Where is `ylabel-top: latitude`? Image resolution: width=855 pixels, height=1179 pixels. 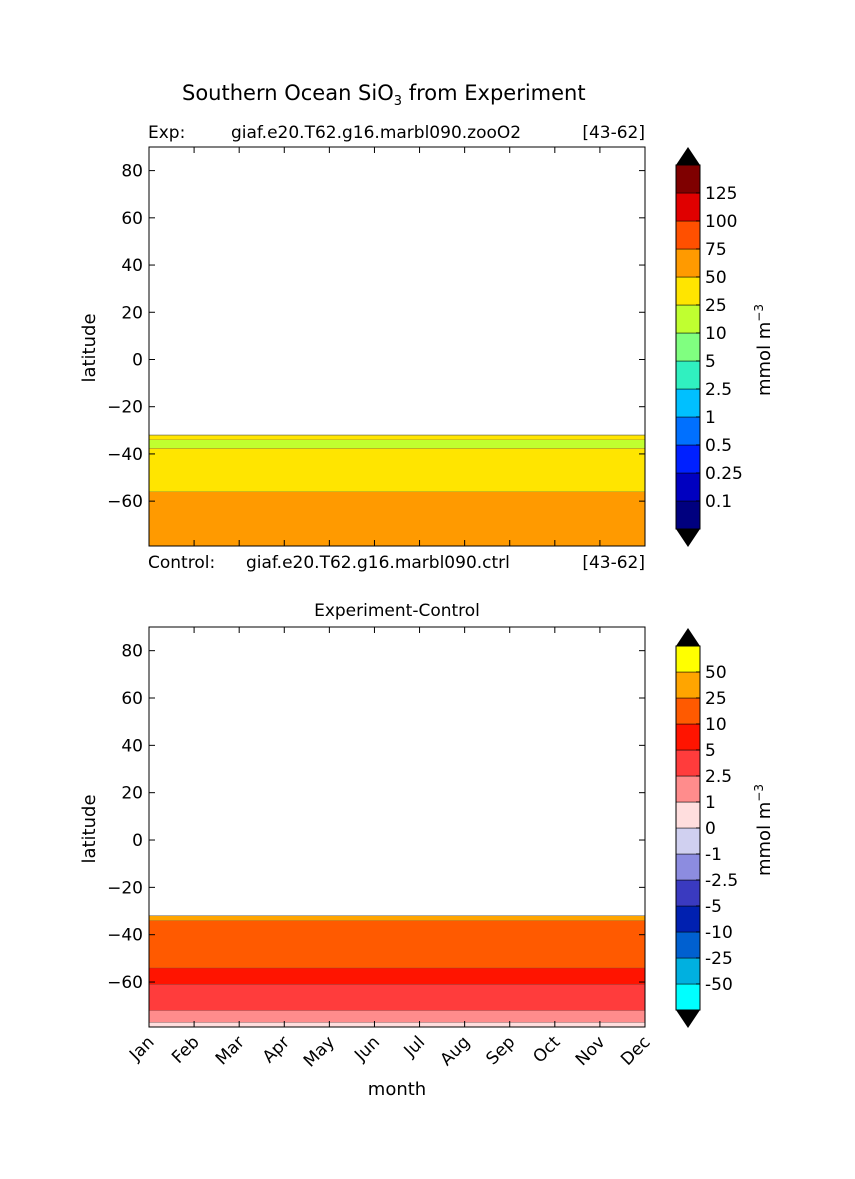
ylabel-top: latitude is located at coordinates (89, 347).